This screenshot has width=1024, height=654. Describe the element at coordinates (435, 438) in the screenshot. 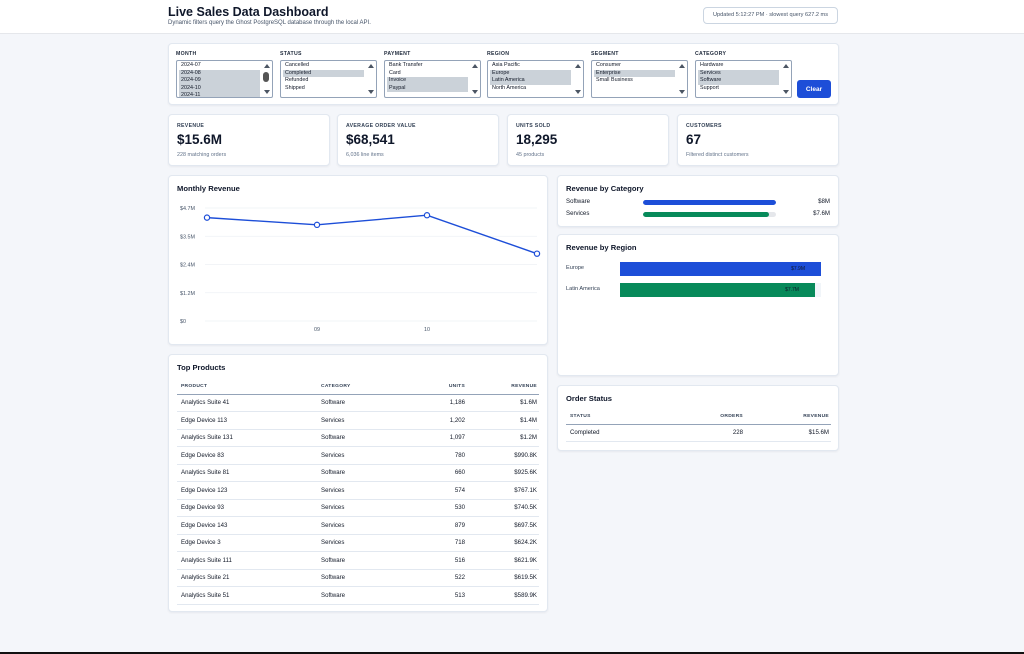

I see `units-cell: 1,097` at that location.